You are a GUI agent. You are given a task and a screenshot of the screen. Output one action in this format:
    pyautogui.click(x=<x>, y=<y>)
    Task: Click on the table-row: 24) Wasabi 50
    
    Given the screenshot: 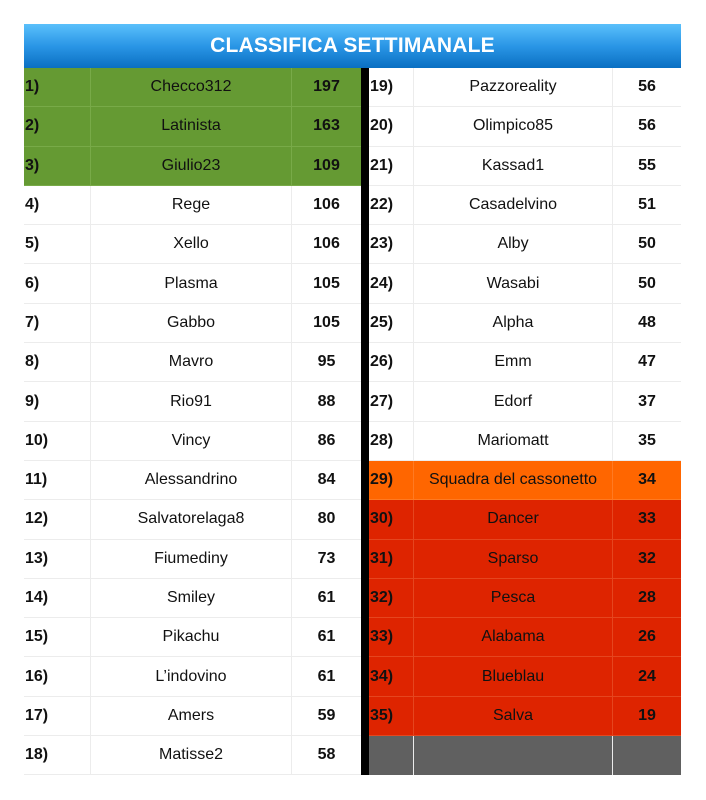 What is the action you would take?
    pyautogui.click(x=525, y=284)
    